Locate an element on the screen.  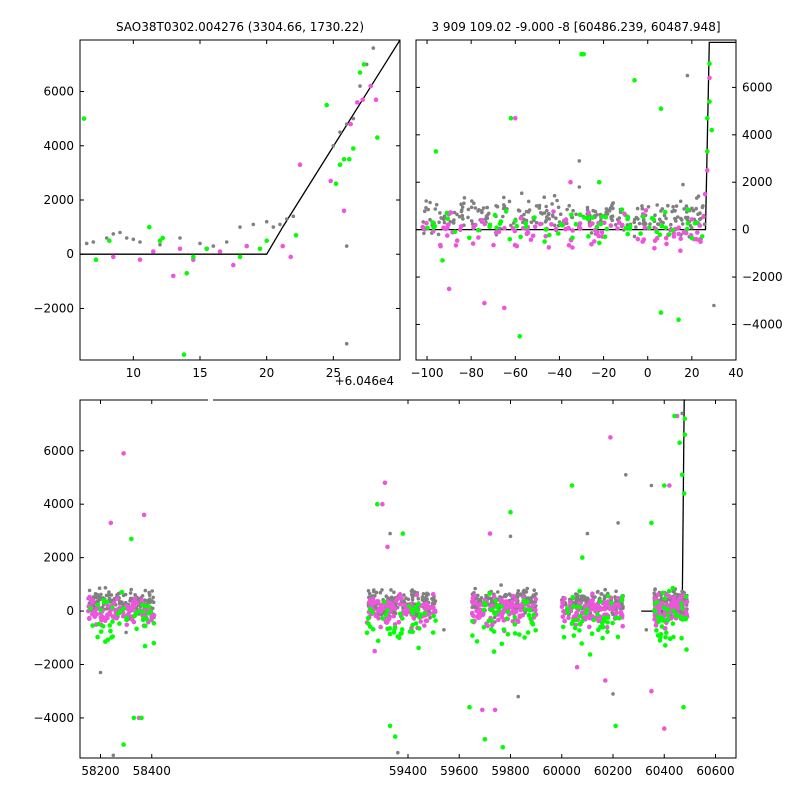
y-tick-label: 6000 is located at coordinates (58, 92).